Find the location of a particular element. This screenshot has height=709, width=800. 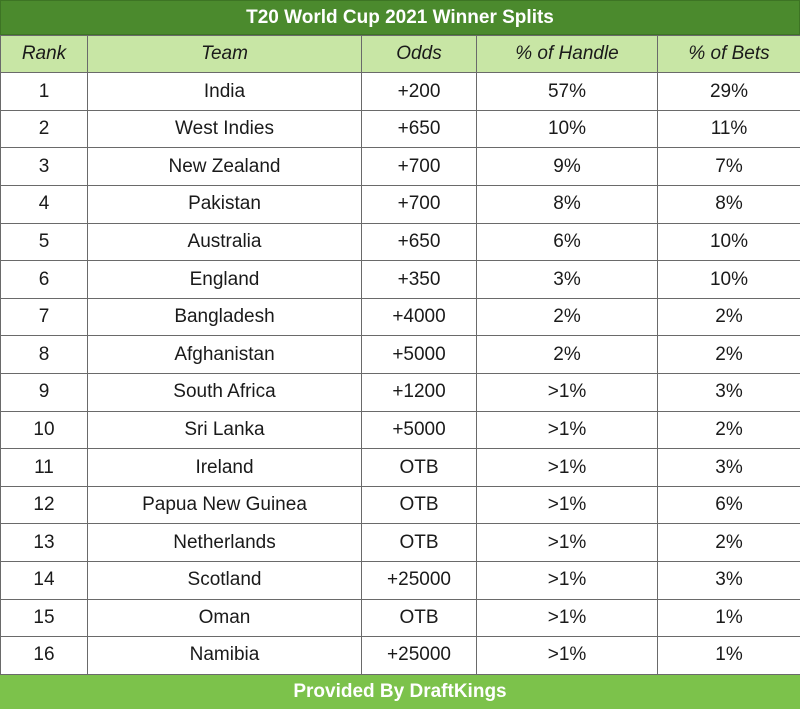

bets-cell: 10% is located at coordinates (728, 279).